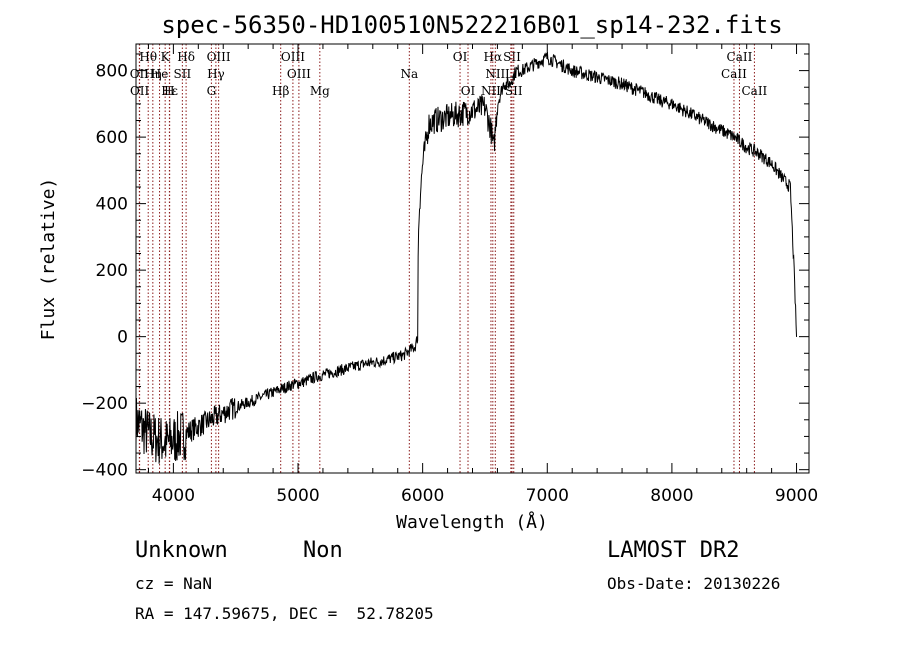 This screenshot has height=649, width=900. What do you see at coordinates (153, 74) in the screenshot?
I see `spectral-line-label: Hη` at bounding box center [153, 74].